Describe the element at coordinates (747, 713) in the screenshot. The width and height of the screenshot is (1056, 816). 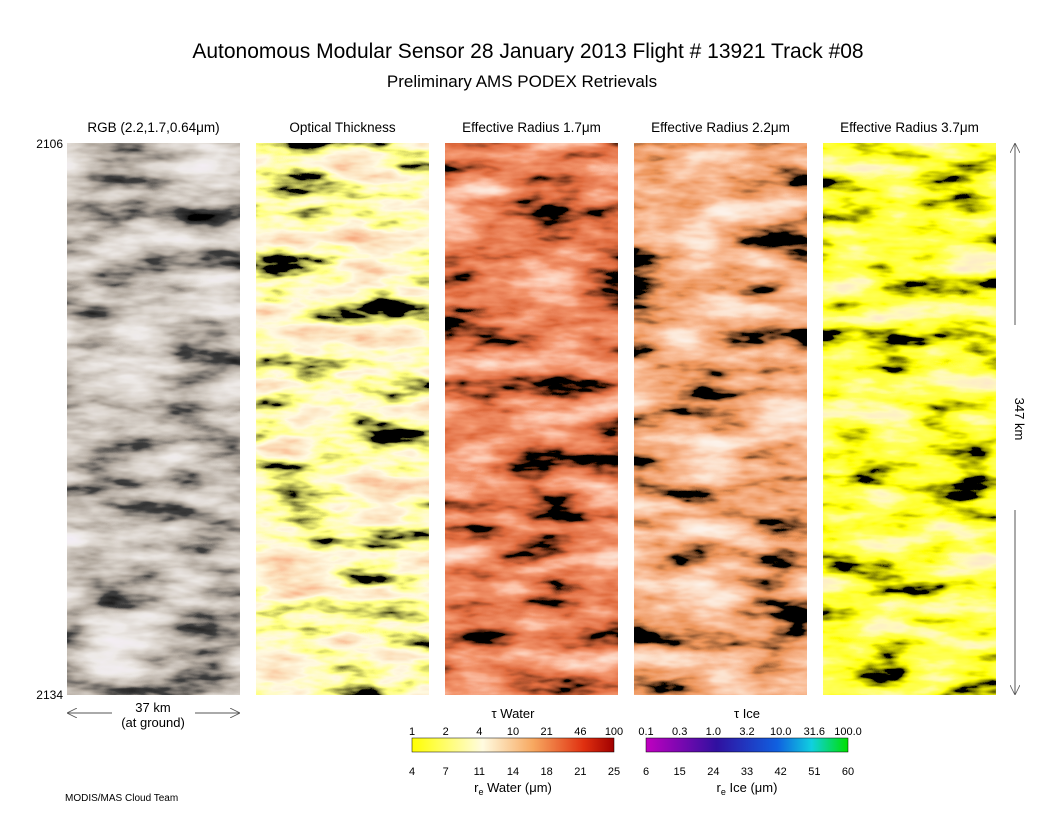
I see `colorbar-title: τ Ice` at that location.